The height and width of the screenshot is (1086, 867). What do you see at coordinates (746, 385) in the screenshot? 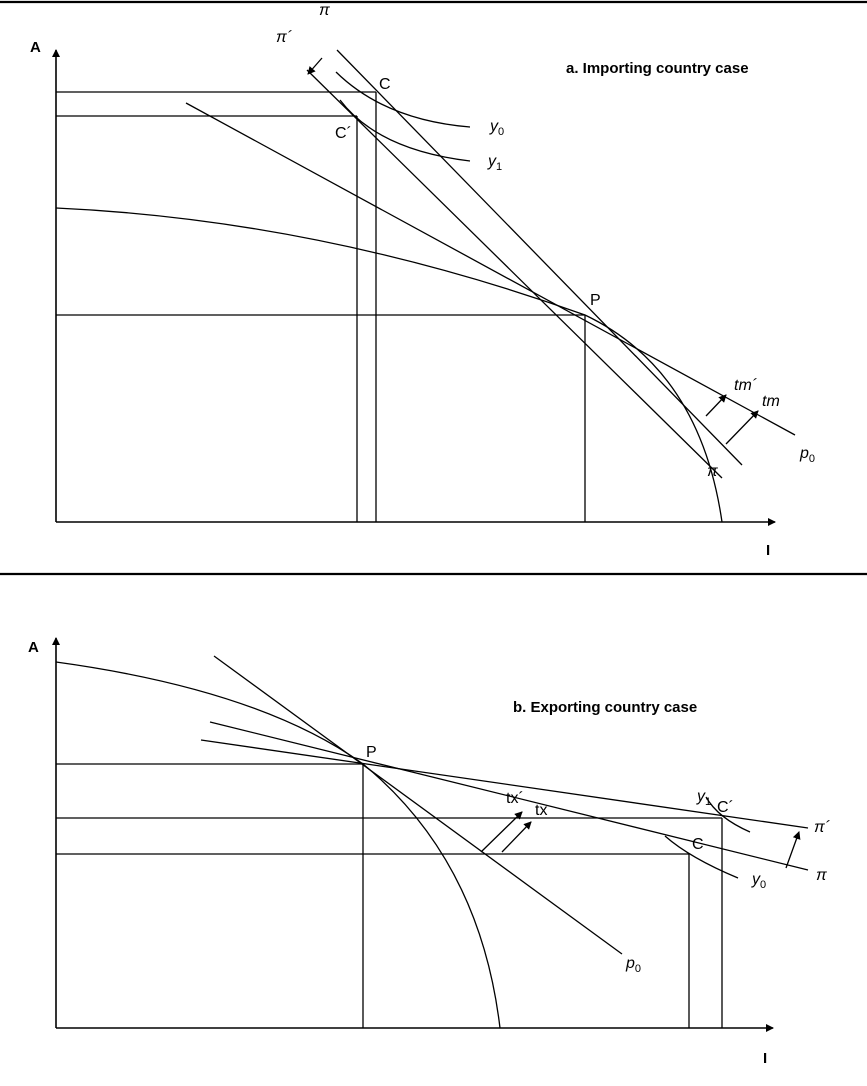
I see `panel-a-label-tm-prime: tm´` at bounding box center [746, 385].